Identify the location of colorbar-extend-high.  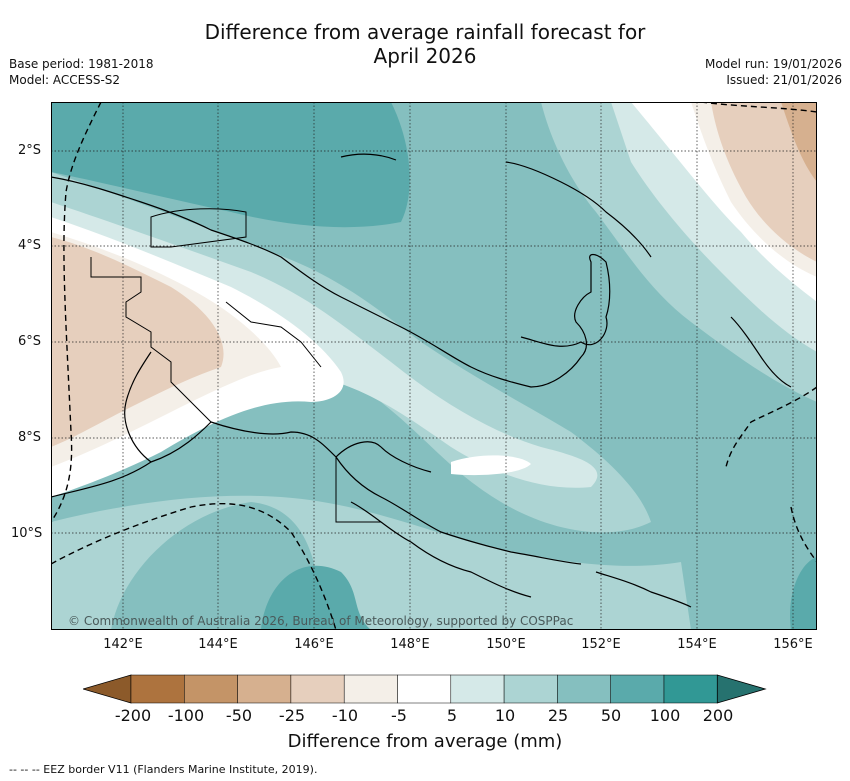
(741, 689).